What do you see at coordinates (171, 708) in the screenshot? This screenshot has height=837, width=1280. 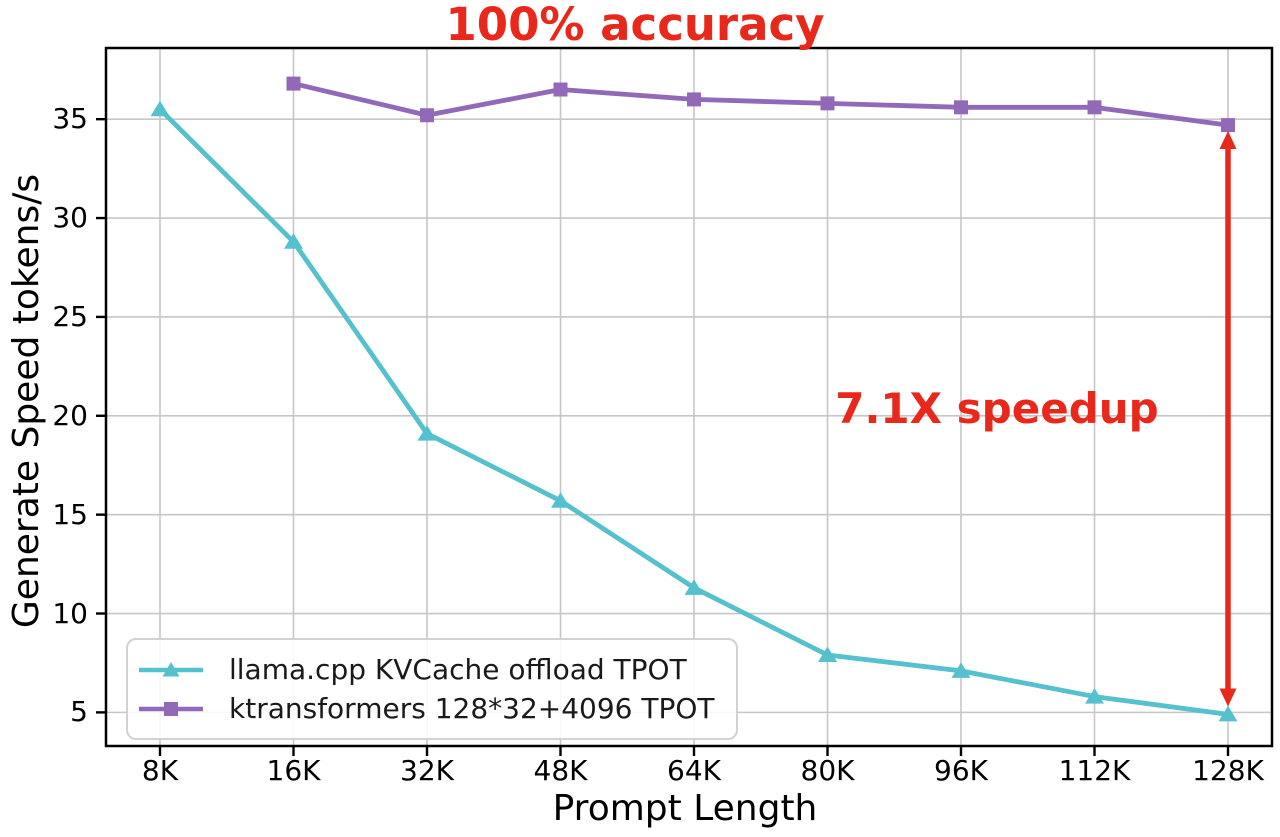 I see `purple-square-line-icon` at bounding box center [171, 708].